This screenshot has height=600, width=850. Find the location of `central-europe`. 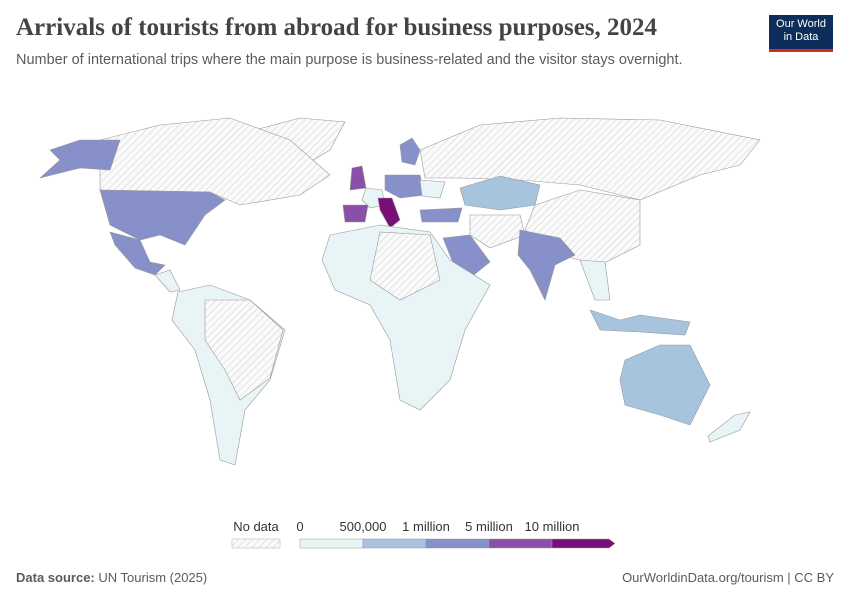

central-europe is located at coordinates (405, 186).